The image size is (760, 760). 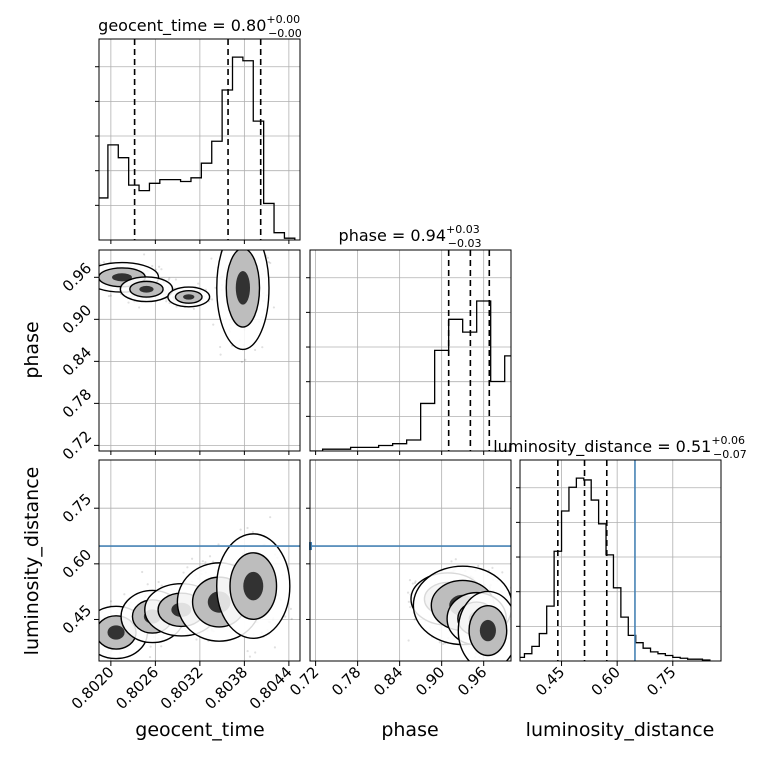 What do you see at coordinates (77, 319) in the screenshot?
I see `y-tick-label: 0.90` at bounding box center [77, 319].